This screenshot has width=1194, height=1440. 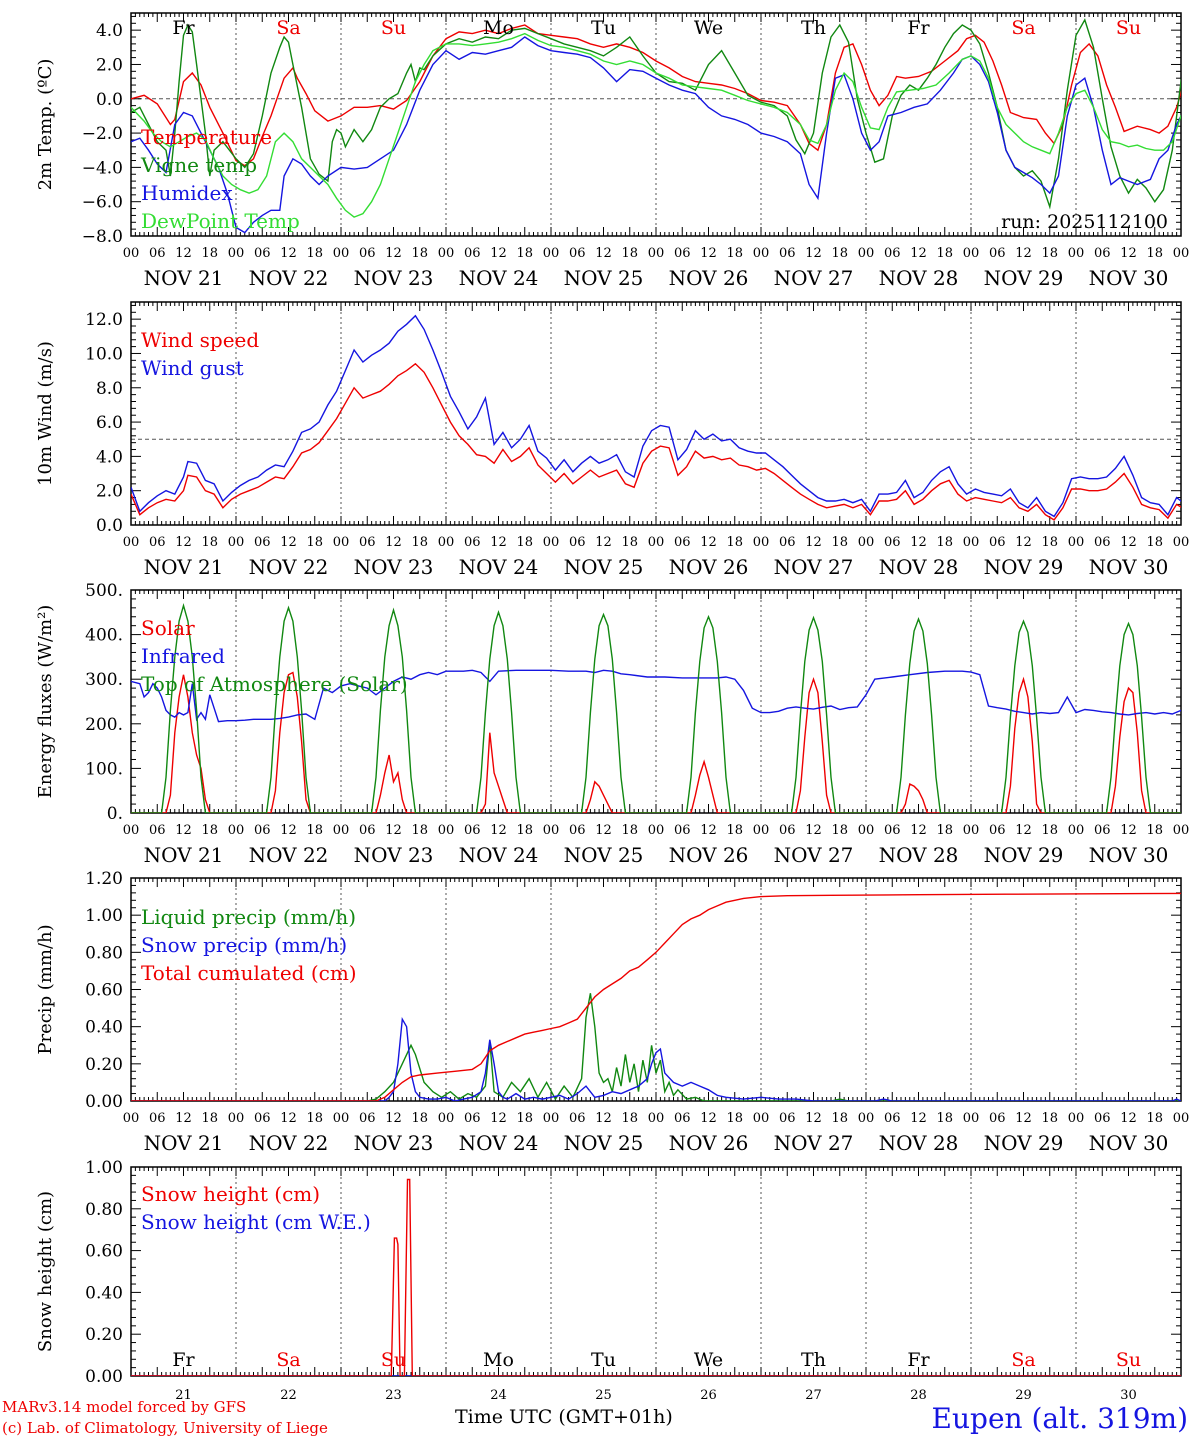 I want to click on y-axis-label: Snow height (cm), so click(x=45, y=1271).